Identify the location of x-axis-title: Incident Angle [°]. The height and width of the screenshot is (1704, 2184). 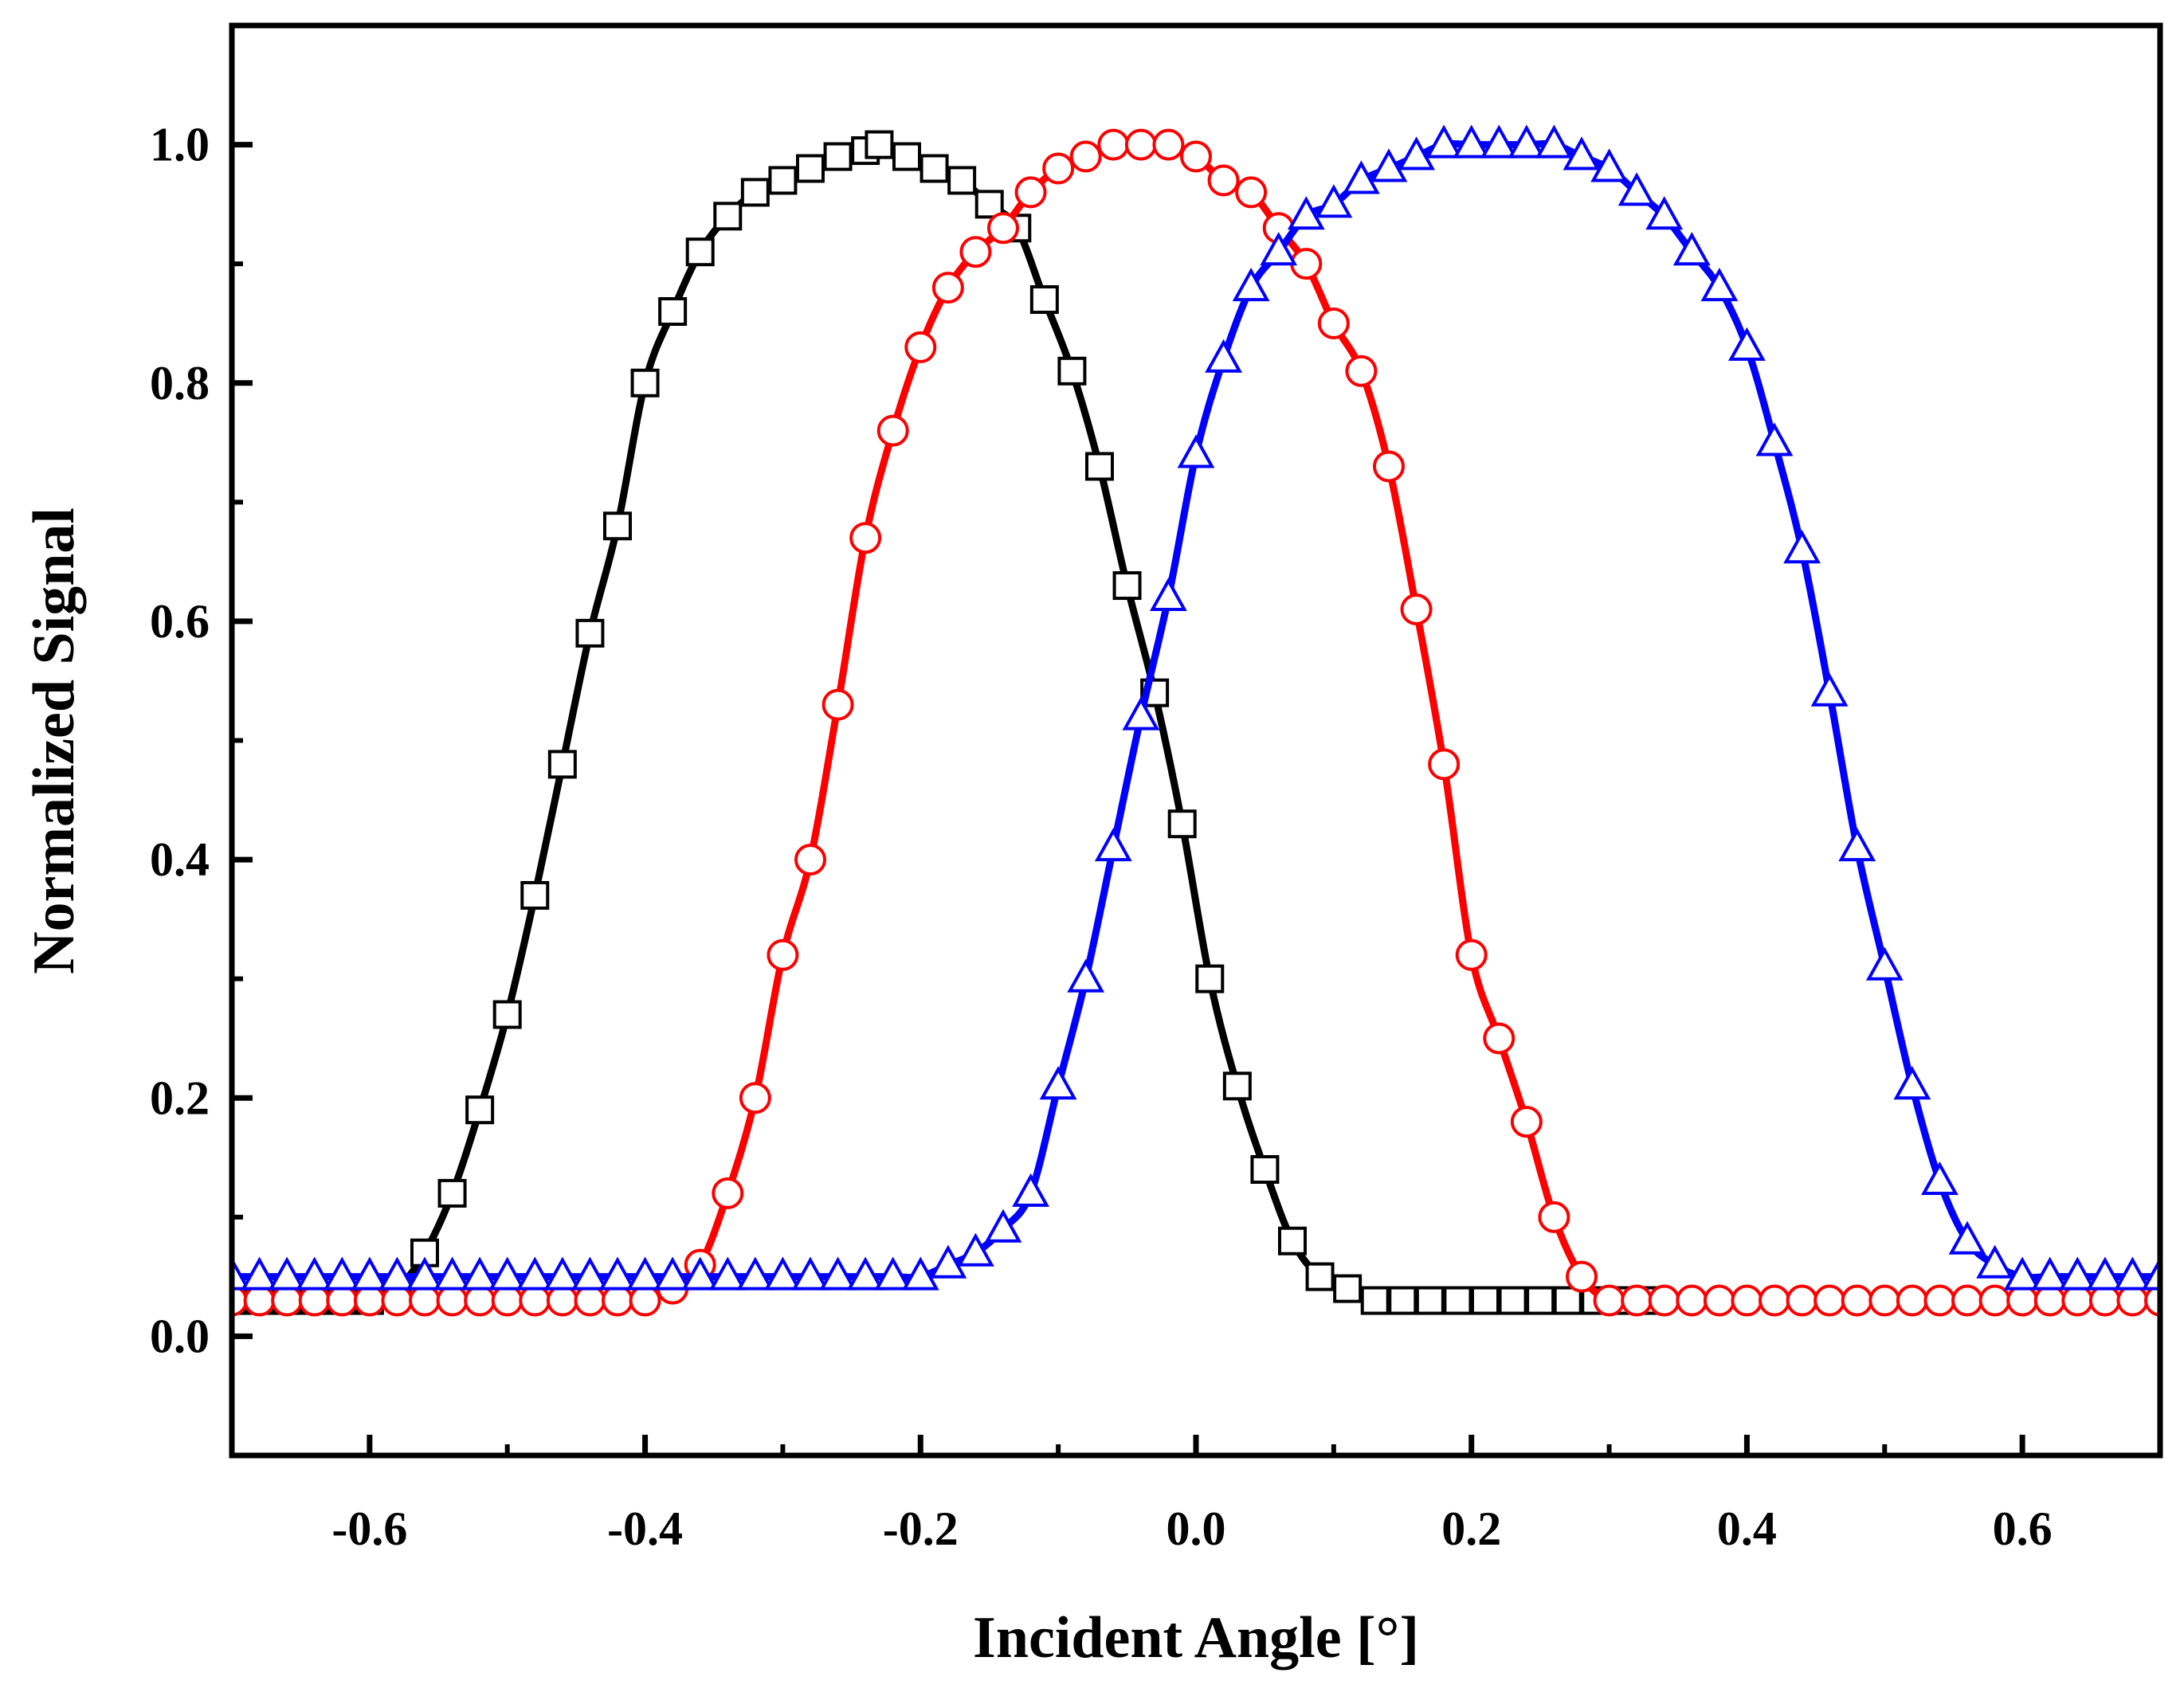
(1196, 1638).